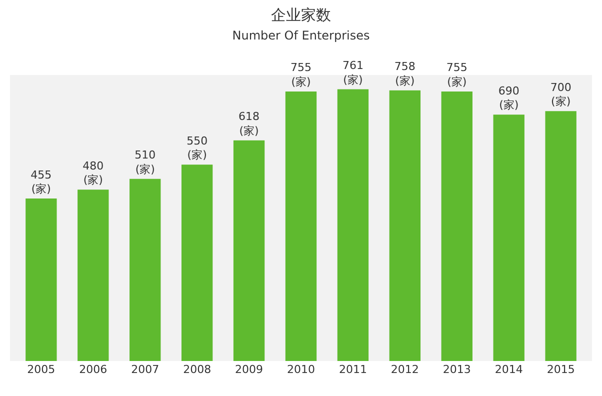 Image resolution: width=602 pixels, height=396 pixels. What do you see at coordinates (145, 369) in the screenshot?
I see `x-tick-label: 2007` at bounding box center [145, 369].